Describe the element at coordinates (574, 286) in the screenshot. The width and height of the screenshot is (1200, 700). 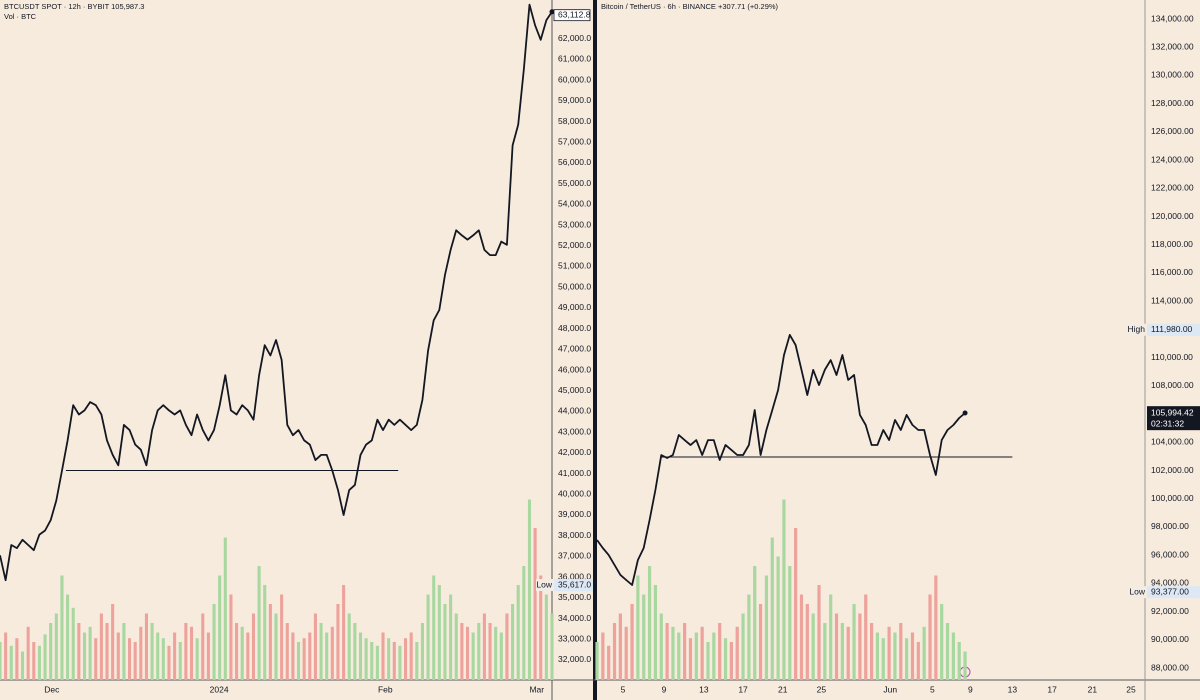
I see `y-tick-label: 50,000.0` at that location.